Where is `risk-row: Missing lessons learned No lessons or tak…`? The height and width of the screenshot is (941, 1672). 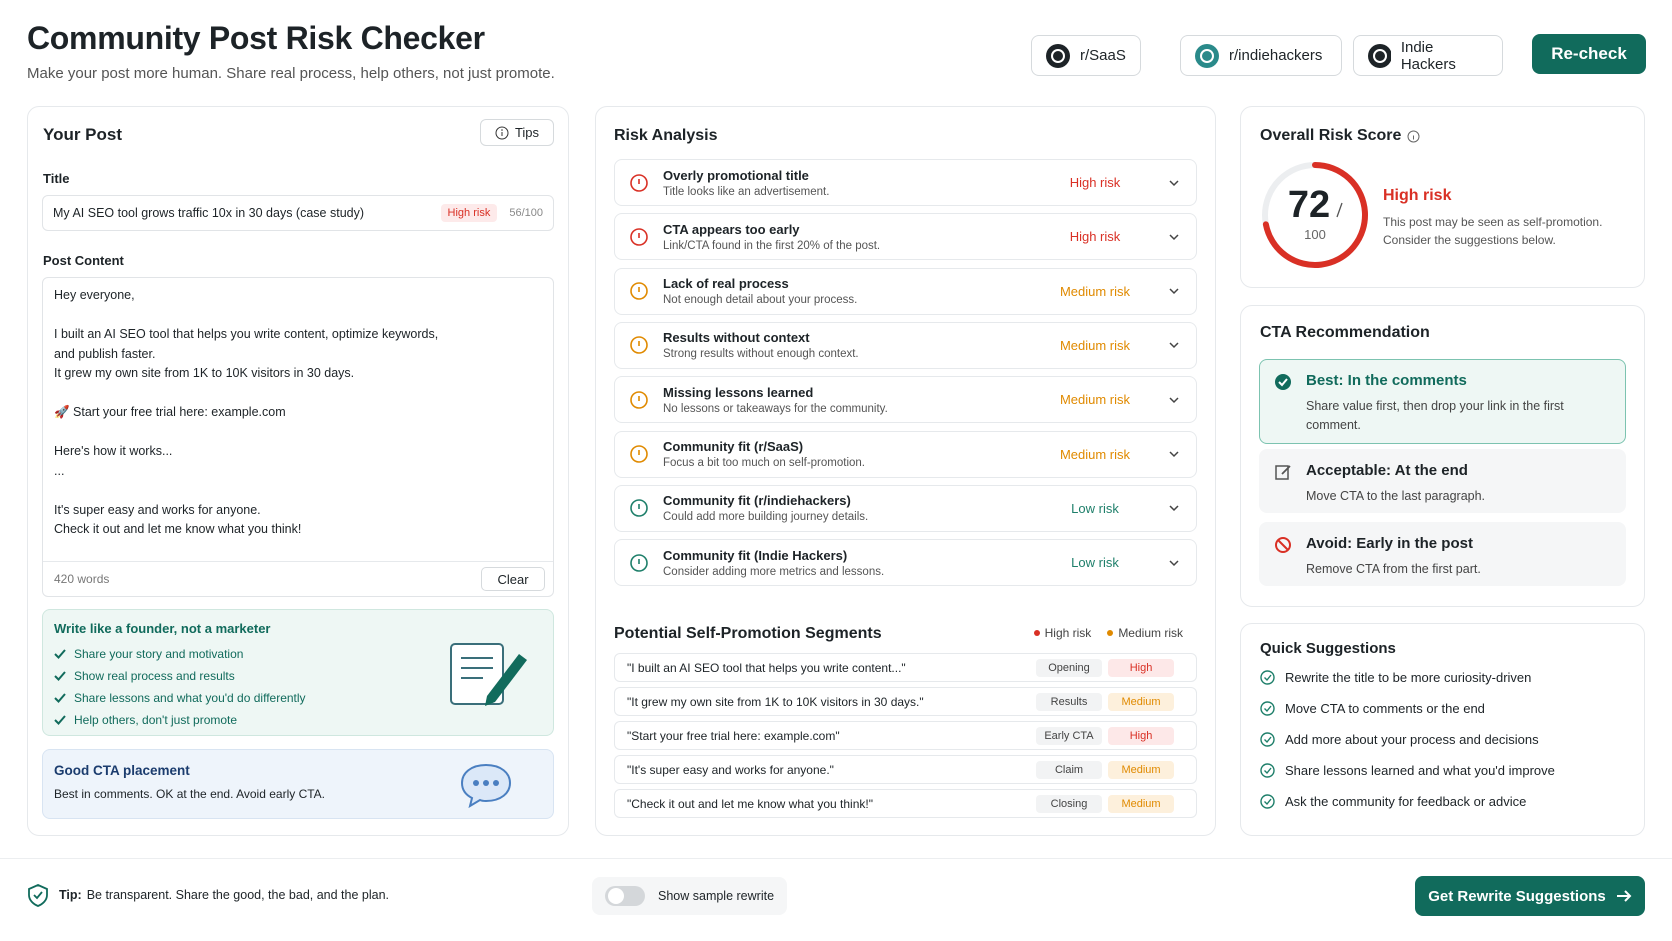 risk-row: Missing lessons learned No lessons or tak… is located at coordinates (905, 400).